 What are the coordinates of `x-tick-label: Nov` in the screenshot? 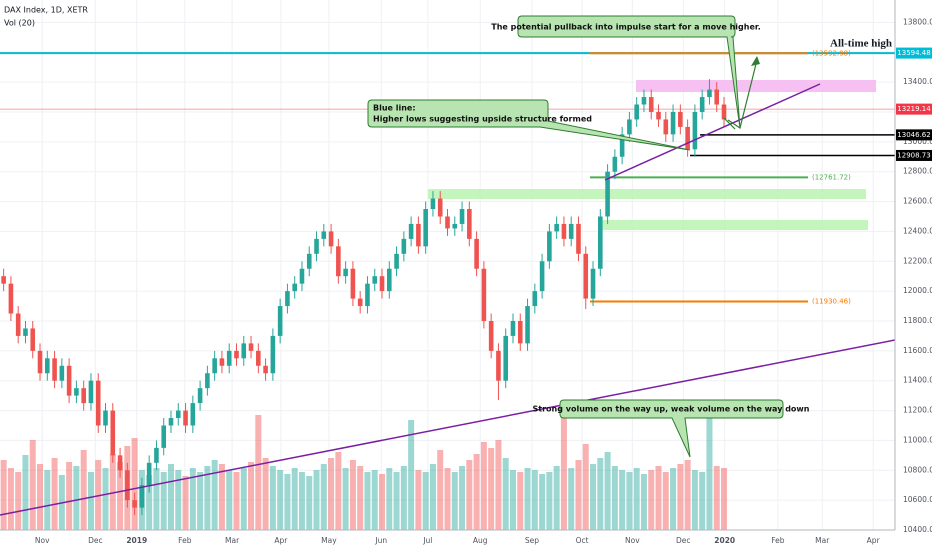 It's located at (632, 540).